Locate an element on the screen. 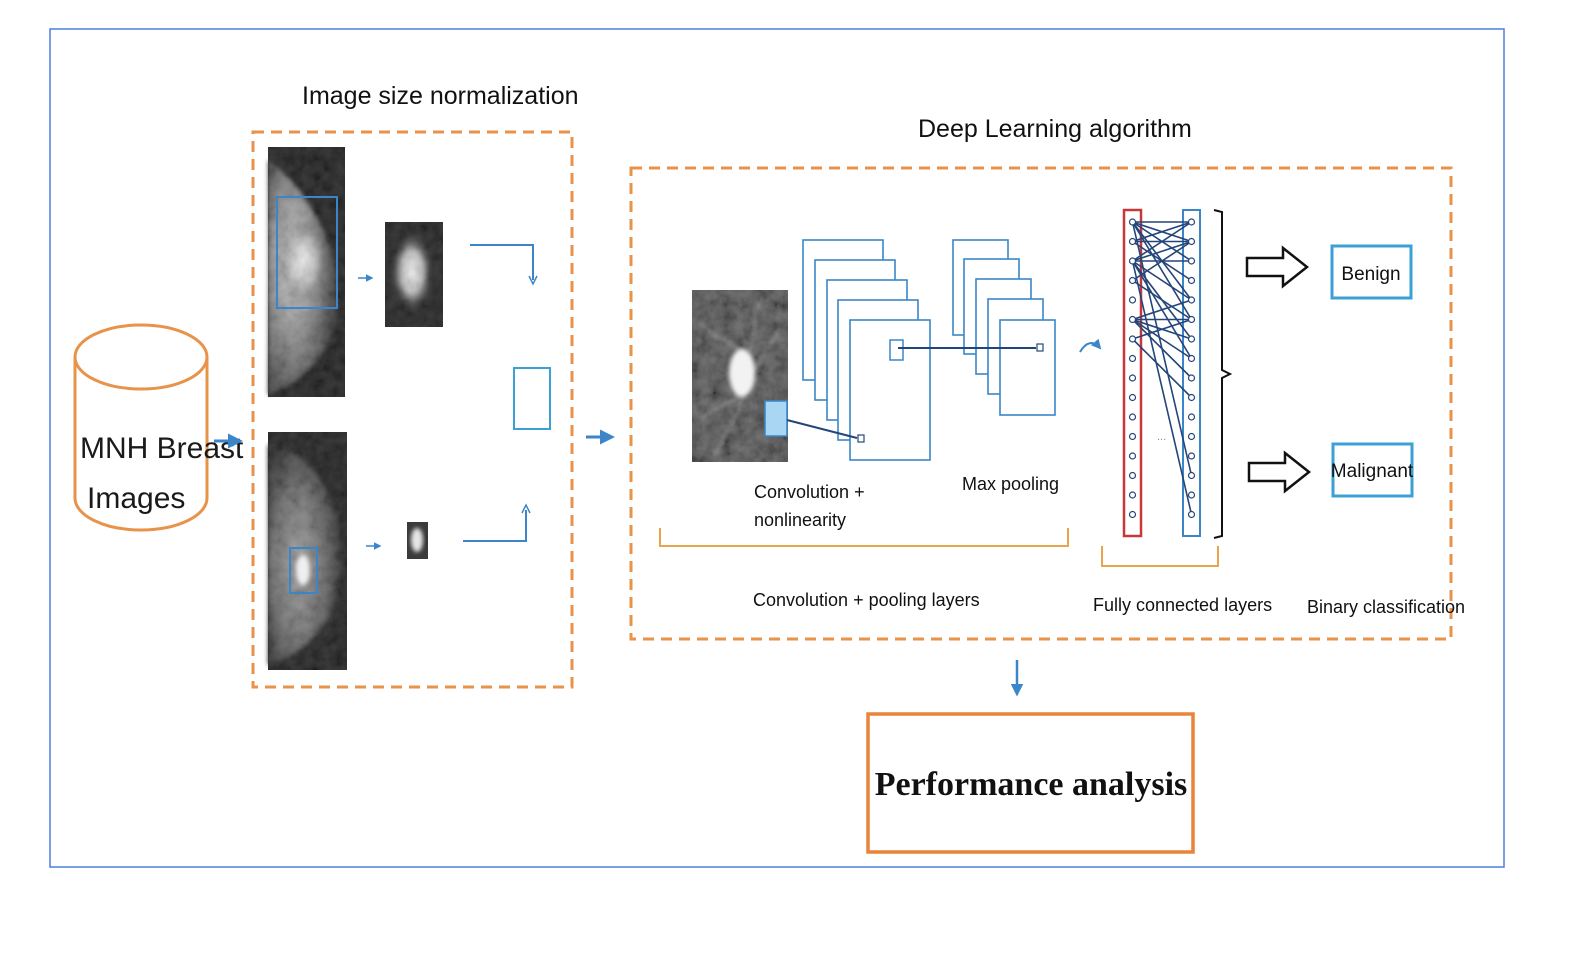 Image resolution: width=1580 pixels, height=953 pixels. performance-box is located at coordinates (1030, 783).